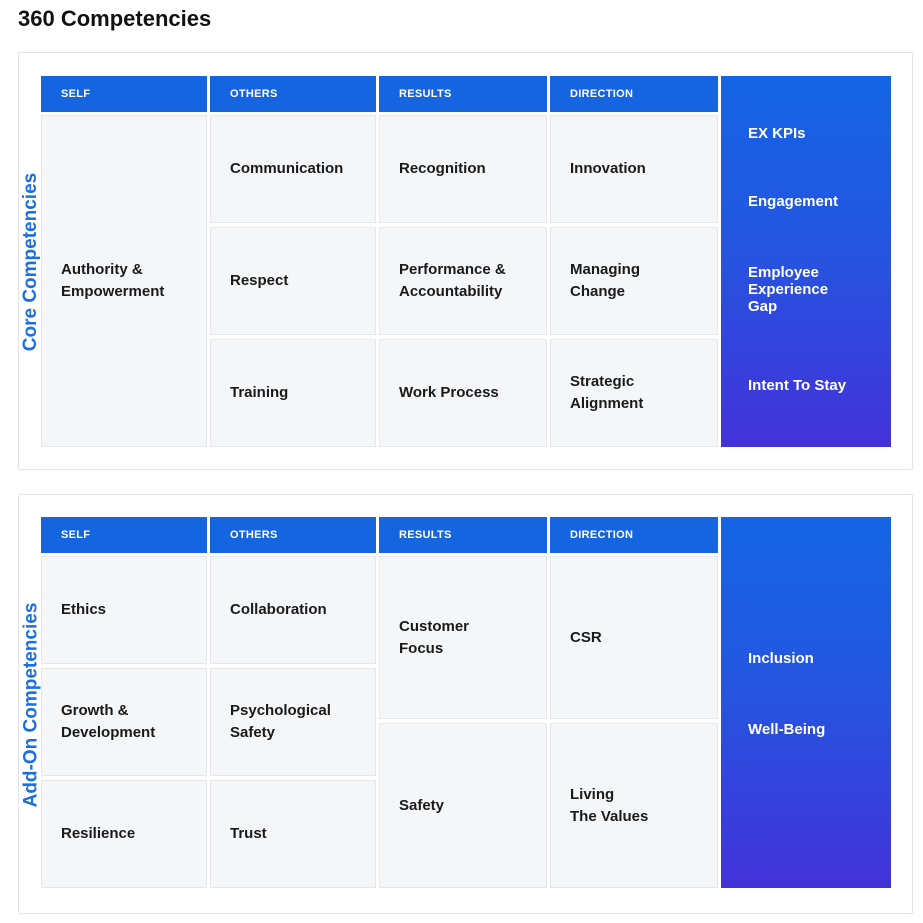 This screenshot has width=923, height=923. What do you see at coordinates (787, 729) in the screenshot?
I see `kpi-well-being: Well-Being` at bounding box center [787, 729].